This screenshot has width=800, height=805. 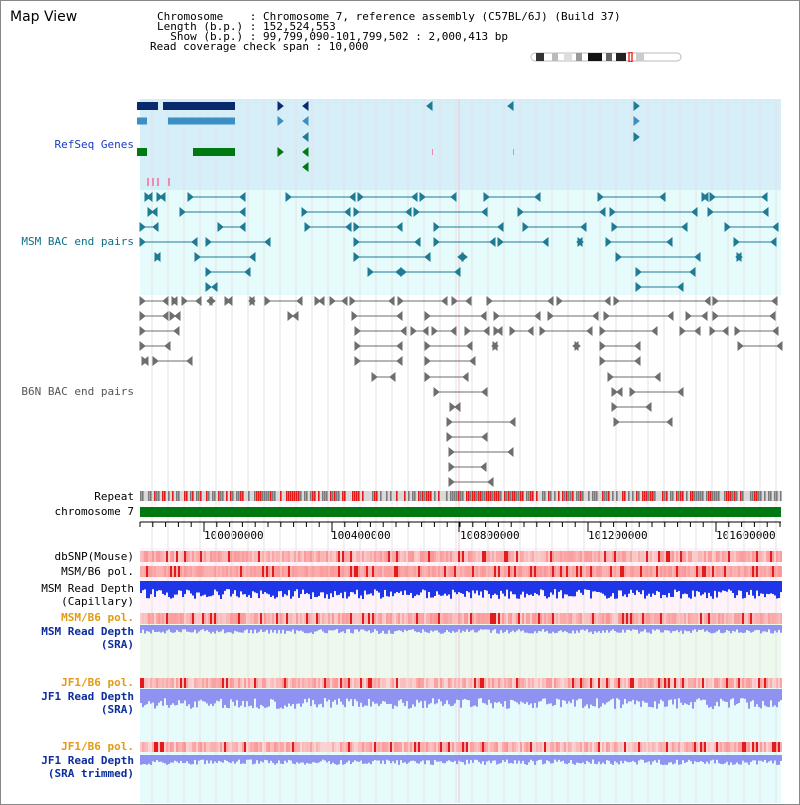 I want to click on b6n-bac-pair-start, so click(x=632, y=392).